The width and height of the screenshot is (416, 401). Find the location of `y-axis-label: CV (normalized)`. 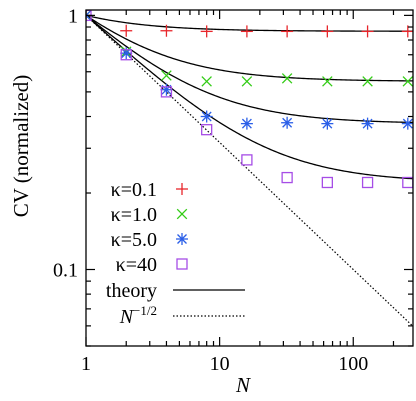

y-axis-label: CV (normalized) is located at coordinates (21, 146).